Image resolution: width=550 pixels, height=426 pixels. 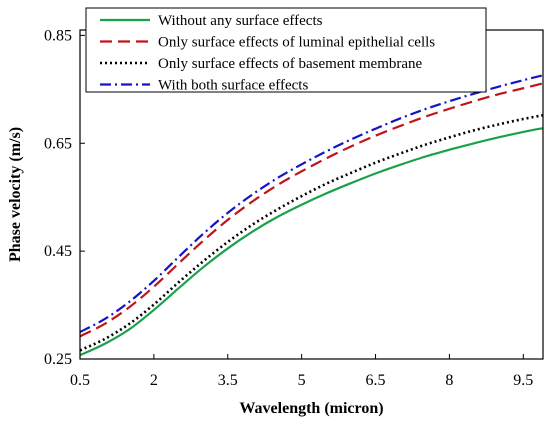 What do you see at coordinates (58, 35) in the screenshot?
I see `y-tick-label: 0.85` at bounding box center [58, 35].